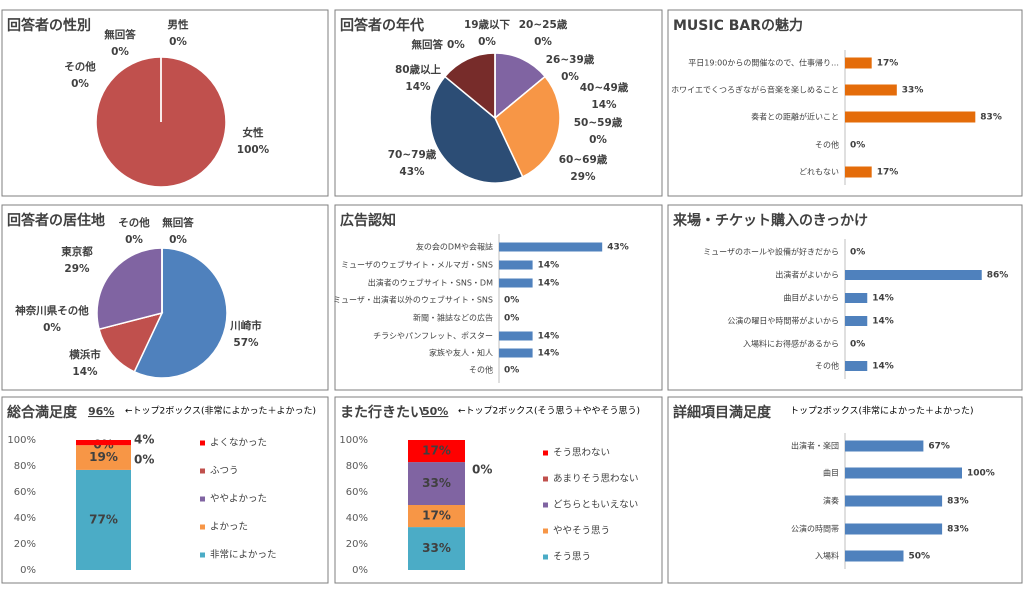 The width and height of the screenshot is (1024, 595). Describe the element at coordinates (52, 310) in the screenshot. I see `slice-label: 神奈川県その他` at that location.